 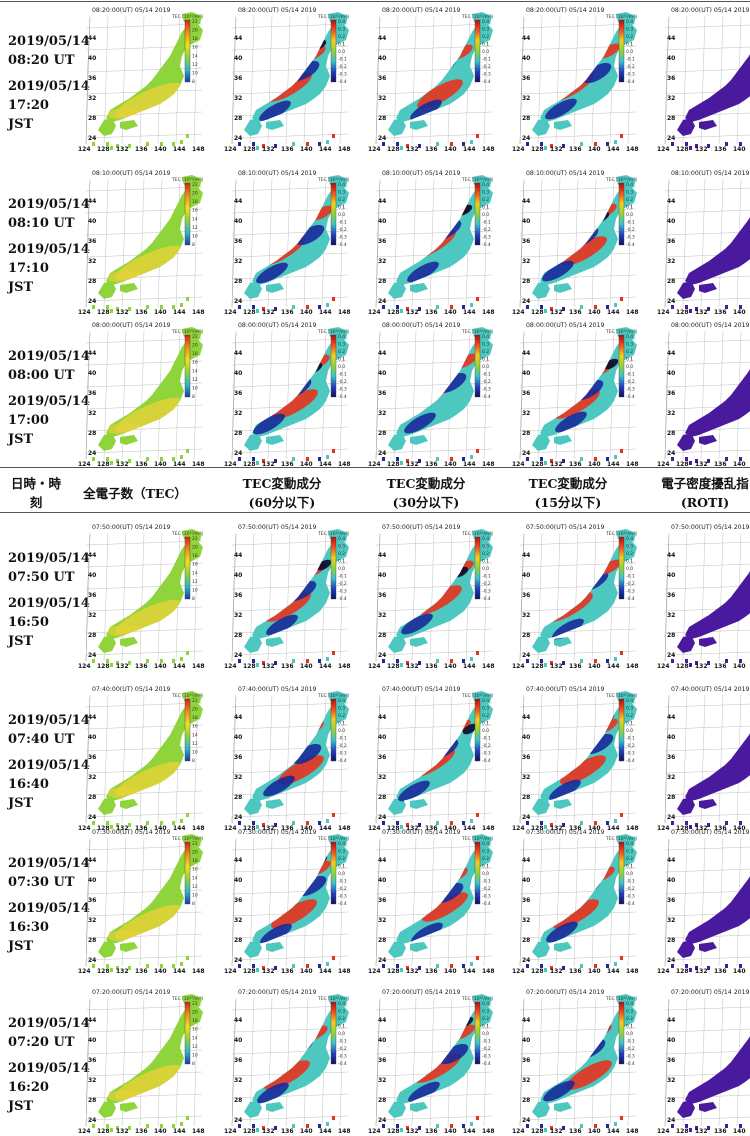 What do you see at coordinates (36, 493) in the screenshot?
I see `header-datetime: 日時・時 刻` at bounding box center [36, 493].